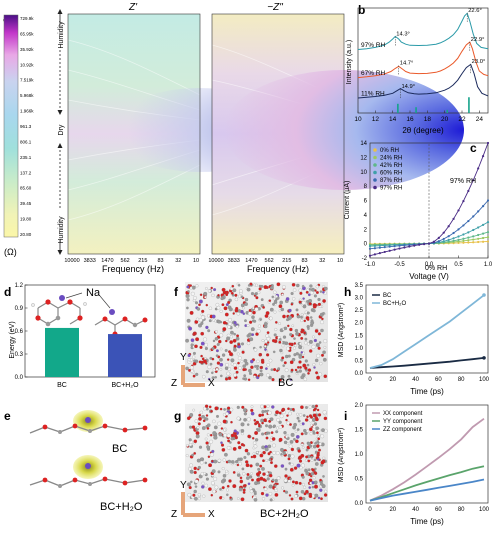 This screenshot has width=500, height=534. Describe the element at coordinates (88, 471) in the screenshot. I see `e-structure-bch2o` at that location.